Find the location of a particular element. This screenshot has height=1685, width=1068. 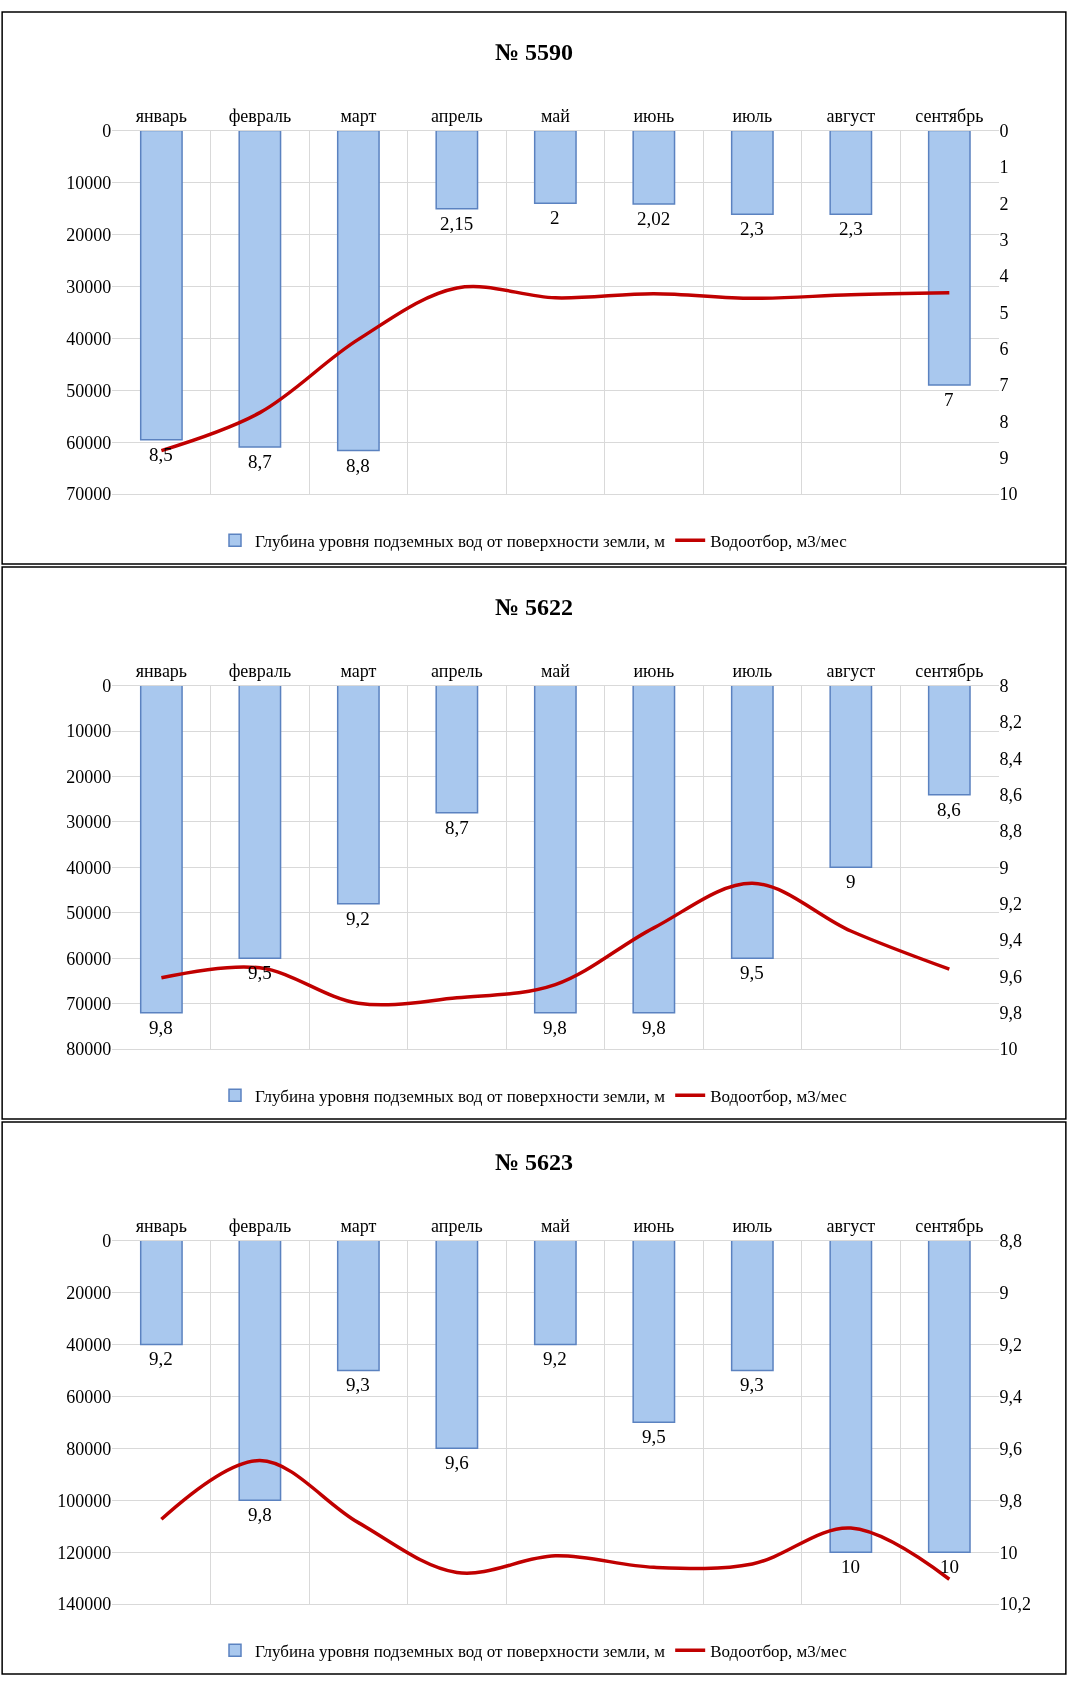

y-tick-label: 140000 is located at coordinates (84, 1604).